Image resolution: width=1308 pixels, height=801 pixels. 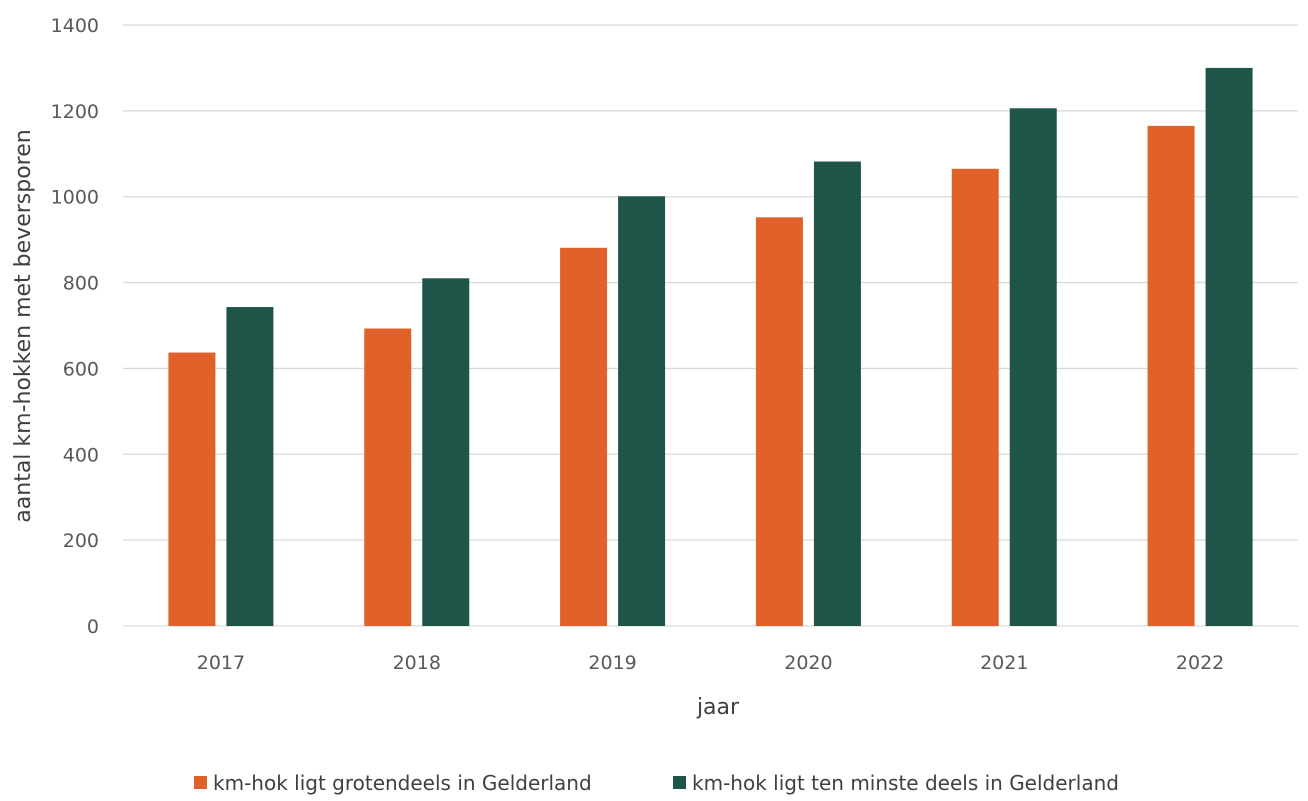 I want to click on y-tick-label: 1000, so click(x=75, y=198).